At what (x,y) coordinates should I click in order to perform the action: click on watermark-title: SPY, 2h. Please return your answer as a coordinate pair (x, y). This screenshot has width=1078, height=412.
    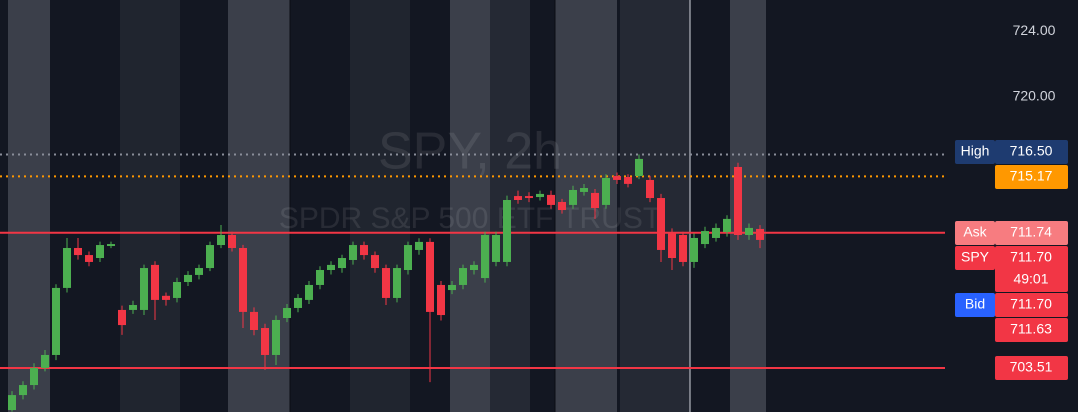
    Looking at the image, I should click on (470, 152).